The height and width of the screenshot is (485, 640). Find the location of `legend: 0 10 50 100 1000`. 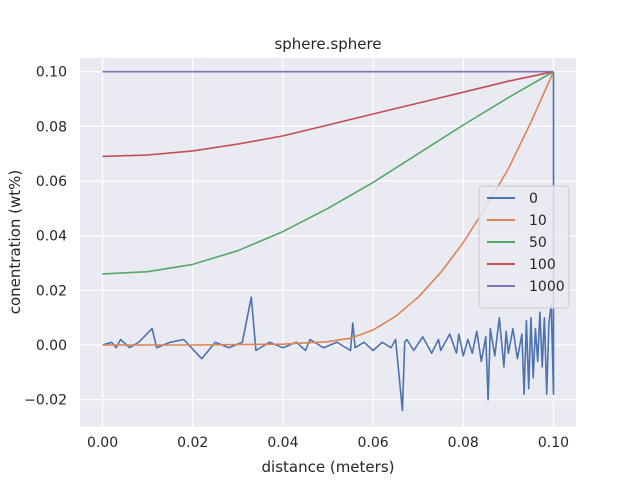

legend: 0 10 50 100 1000 is located at coordinates (524, 247).